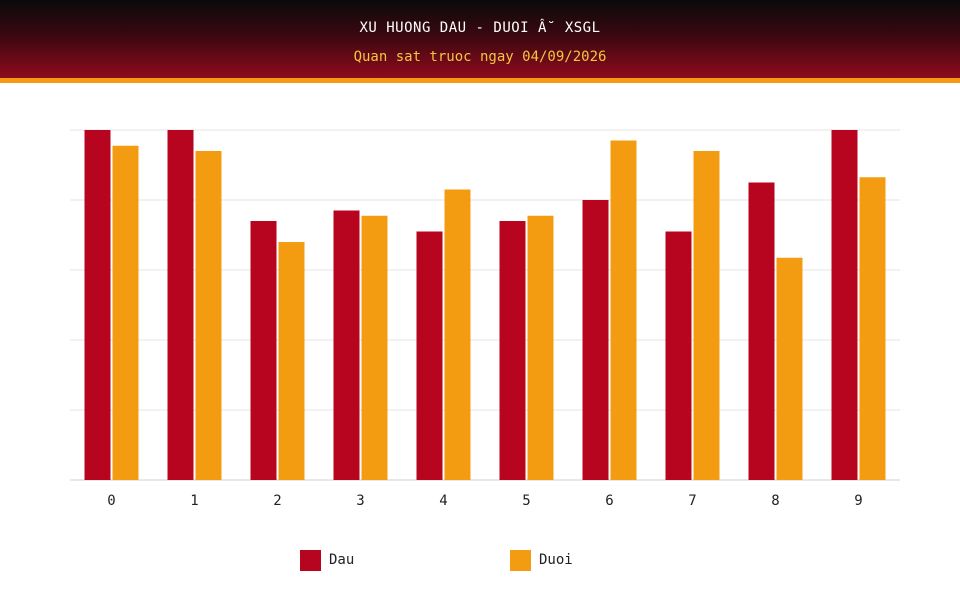 The image size is (960, 610). I want to click on header-accent-stripe, so click(480, 80).